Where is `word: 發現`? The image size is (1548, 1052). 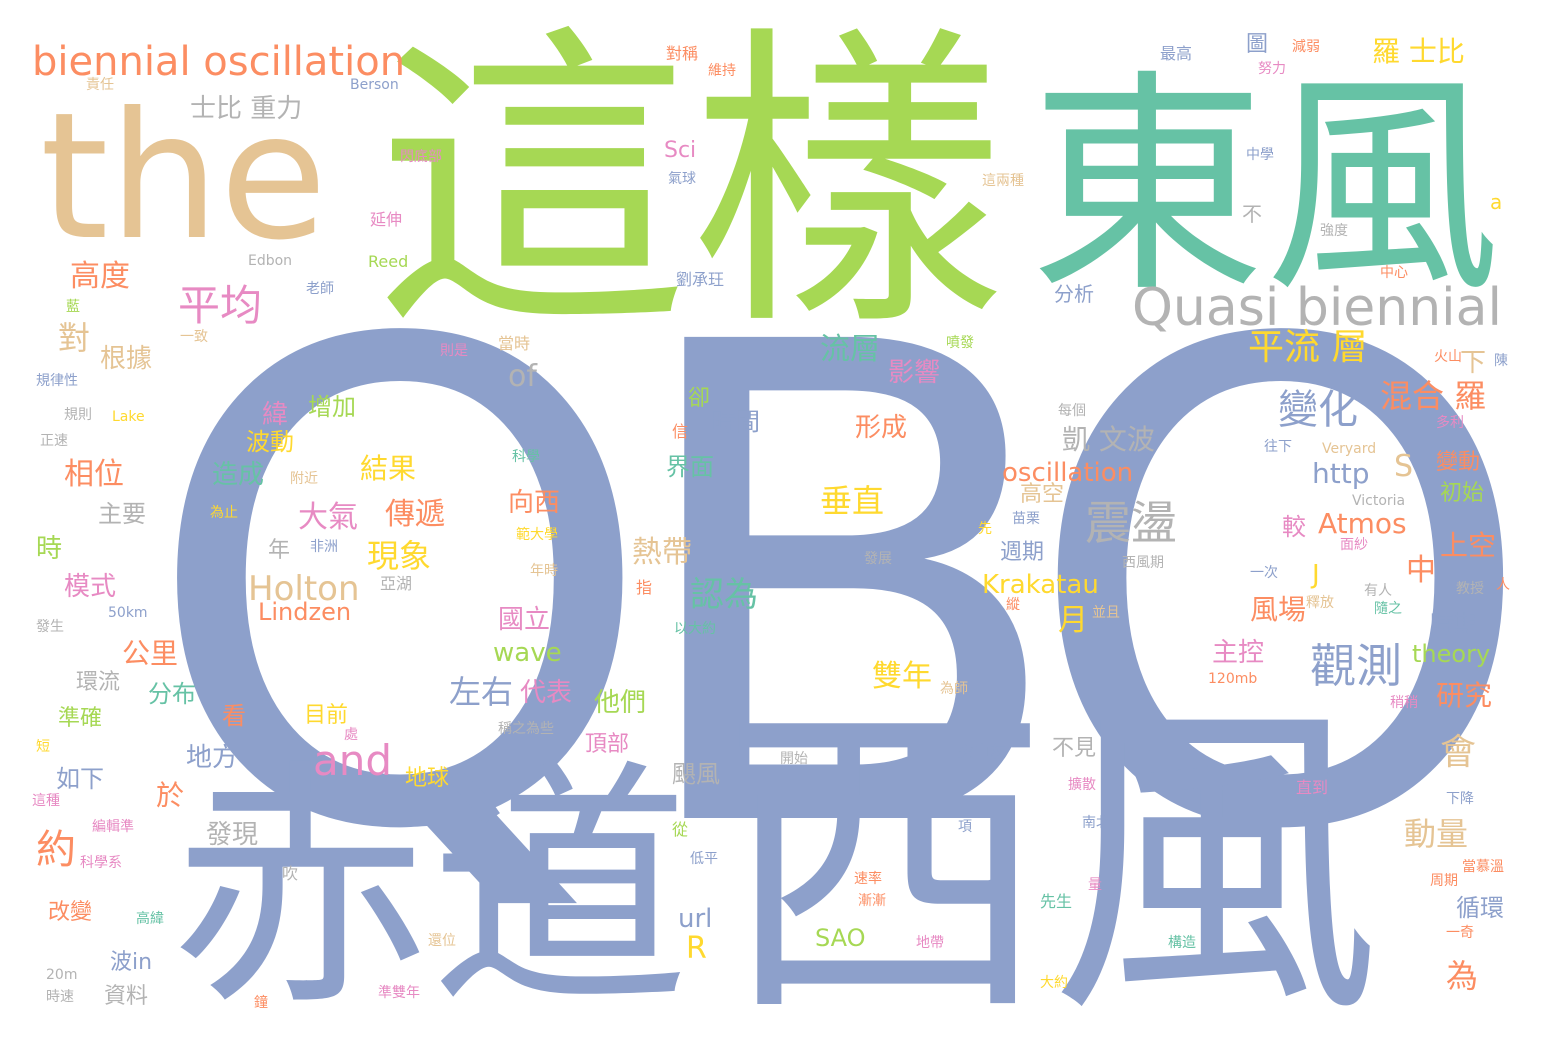 word: 發現 is located at coordinates (232, 835).